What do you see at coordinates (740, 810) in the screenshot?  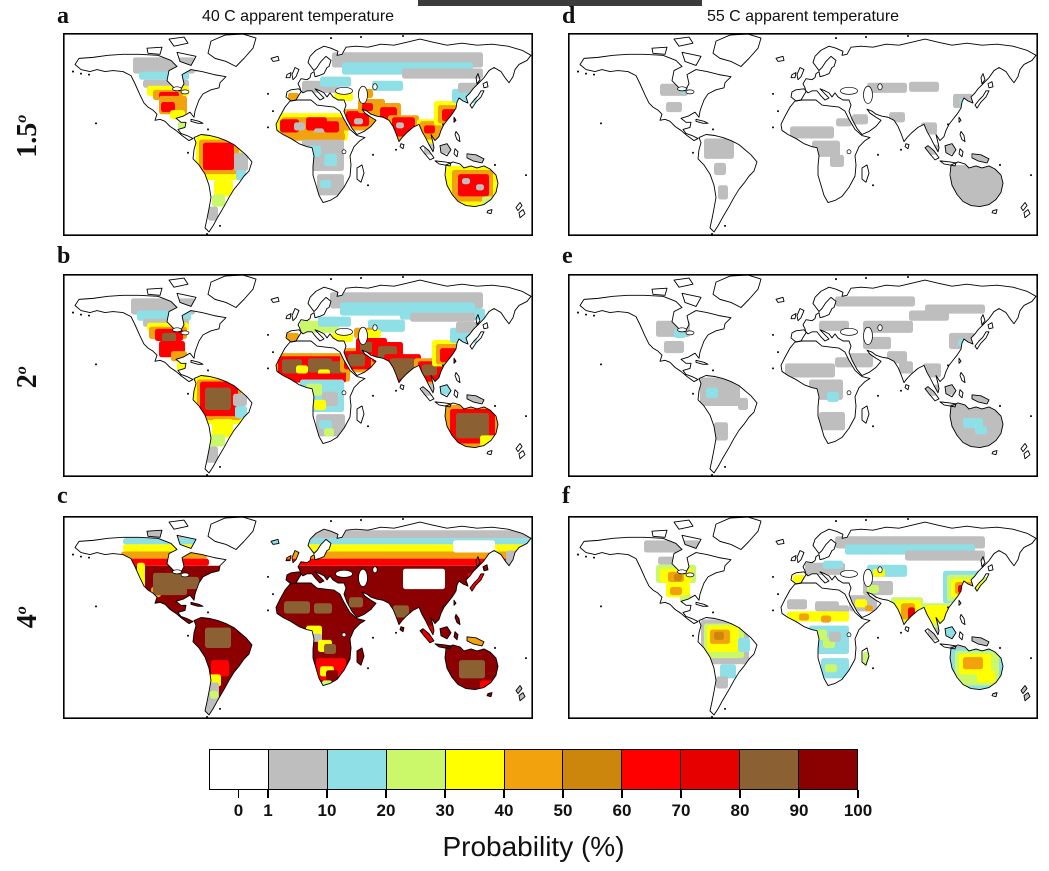 I see `colorbar-tick-label-80: 80` at bounding box center [740, 810].